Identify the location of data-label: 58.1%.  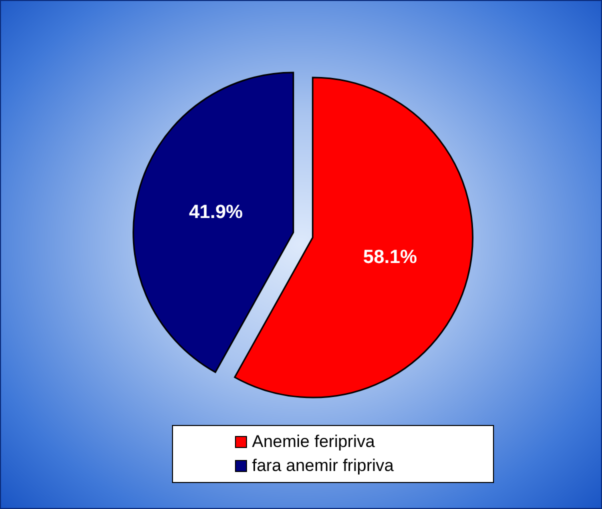
(390, 257).